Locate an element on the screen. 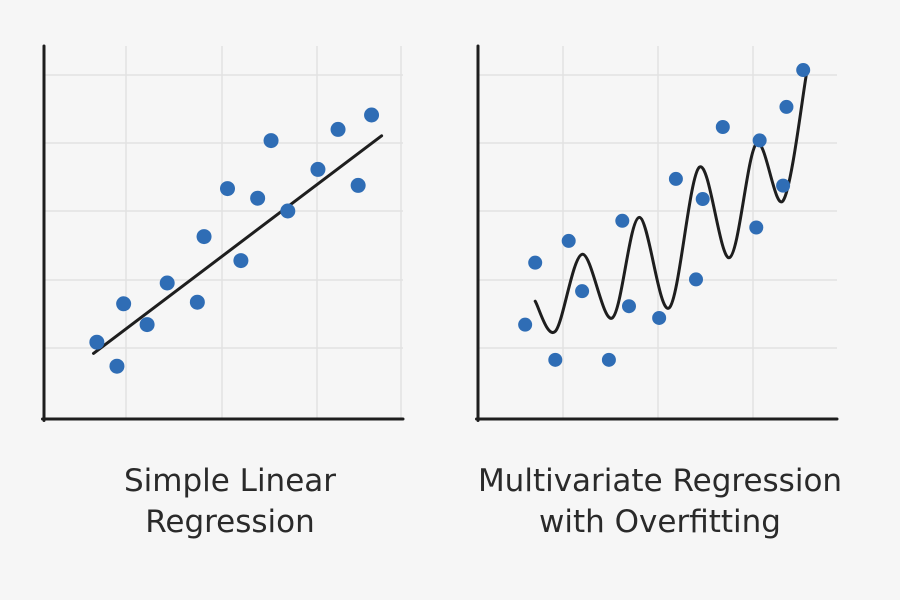 The width and height of the screenshot is (900, 600). left-chart-title: Simple Linear Regression is located at coordinates (230, 502).